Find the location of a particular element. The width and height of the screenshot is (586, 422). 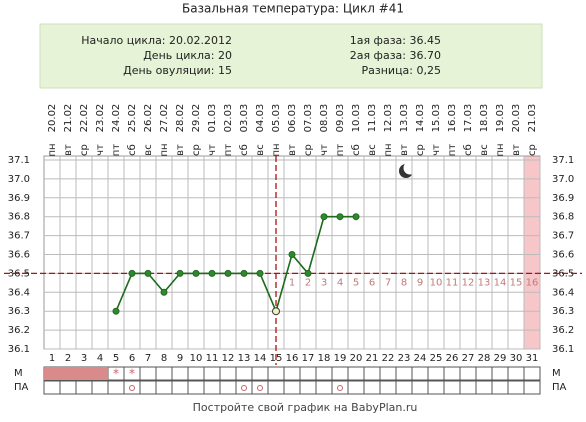

date-label: 05.03 is located at coordinates (276, 118).